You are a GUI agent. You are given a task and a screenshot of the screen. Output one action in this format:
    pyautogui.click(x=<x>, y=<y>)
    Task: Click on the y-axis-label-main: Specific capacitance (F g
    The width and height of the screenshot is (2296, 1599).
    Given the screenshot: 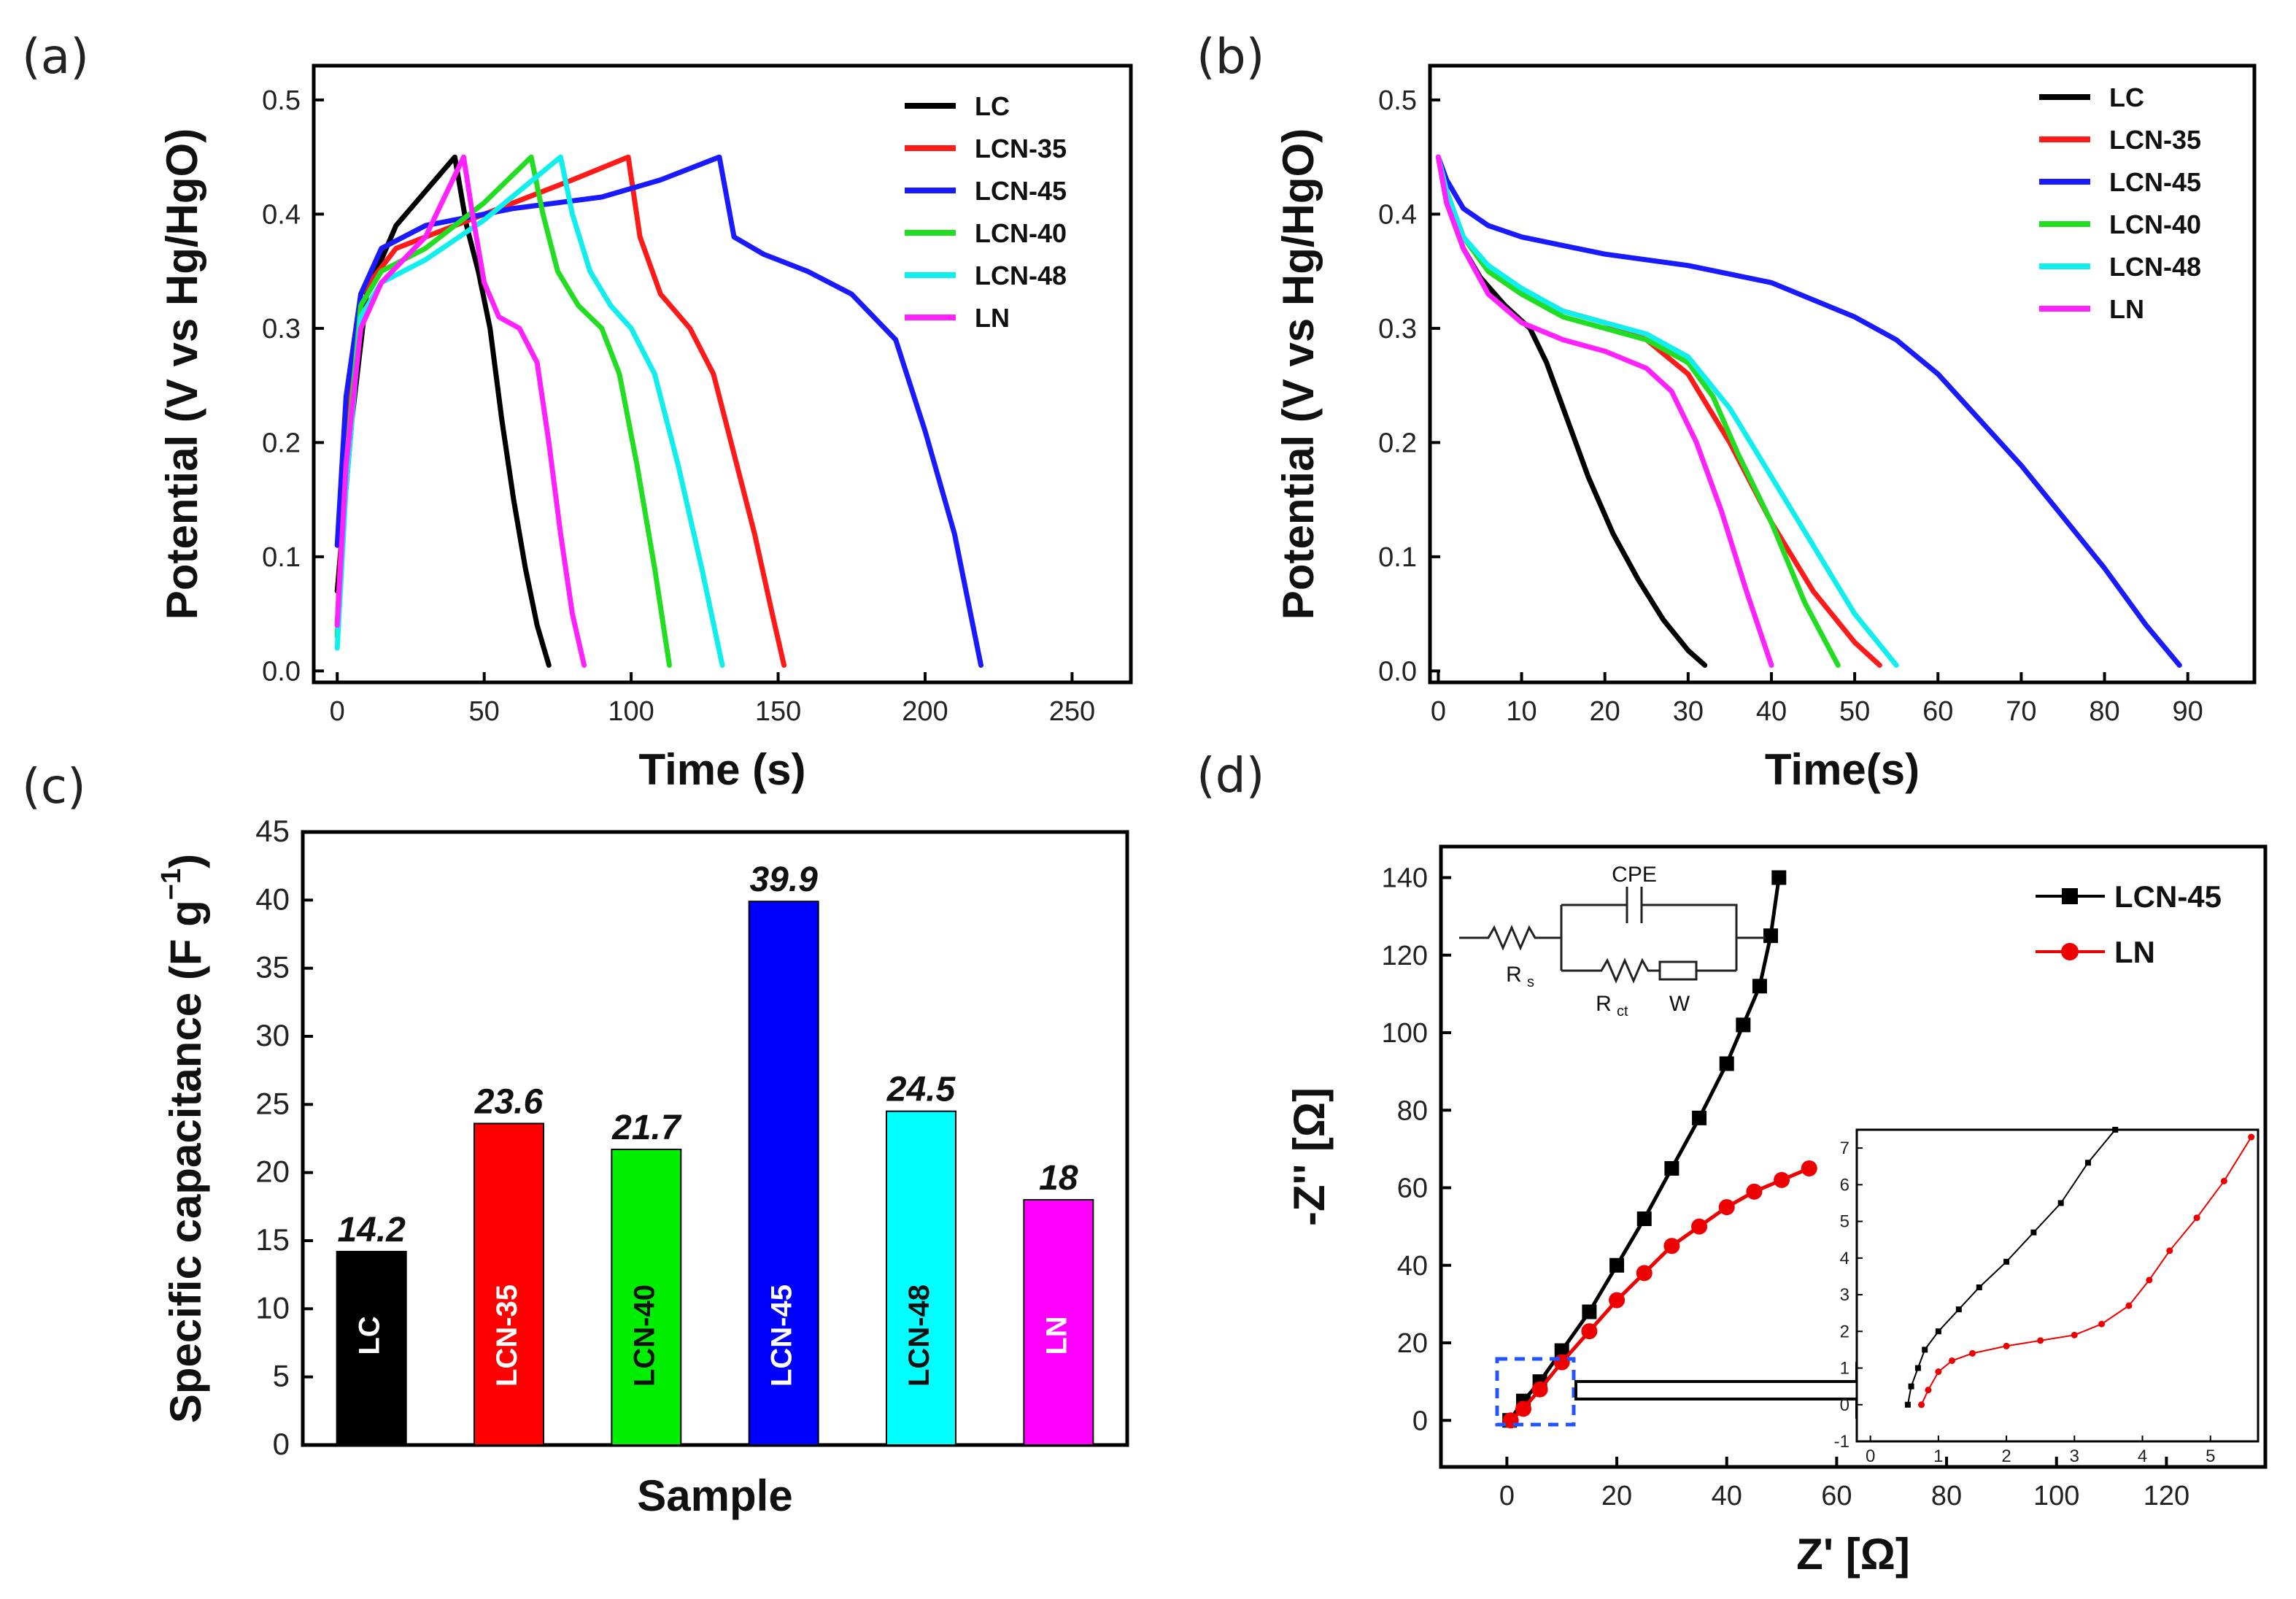 What is the action you would take?
    pyautogui.click(x=186, y=1161)
    